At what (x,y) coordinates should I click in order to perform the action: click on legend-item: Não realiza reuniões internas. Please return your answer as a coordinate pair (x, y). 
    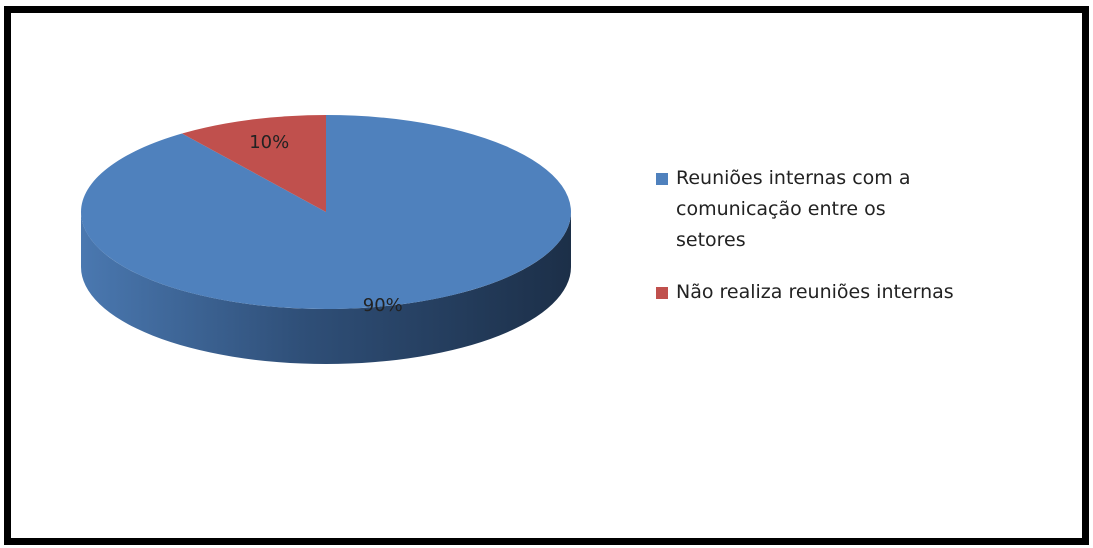
    Looking at the image, I should click on (806, 292).